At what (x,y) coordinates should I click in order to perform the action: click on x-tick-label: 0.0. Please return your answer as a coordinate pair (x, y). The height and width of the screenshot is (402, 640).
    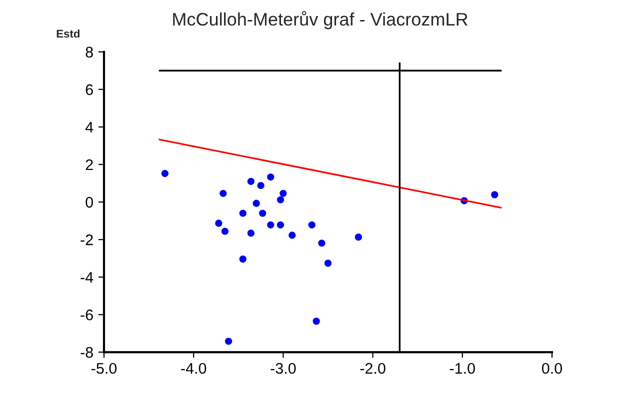
    Looking at the image, I should click on (552, 368).